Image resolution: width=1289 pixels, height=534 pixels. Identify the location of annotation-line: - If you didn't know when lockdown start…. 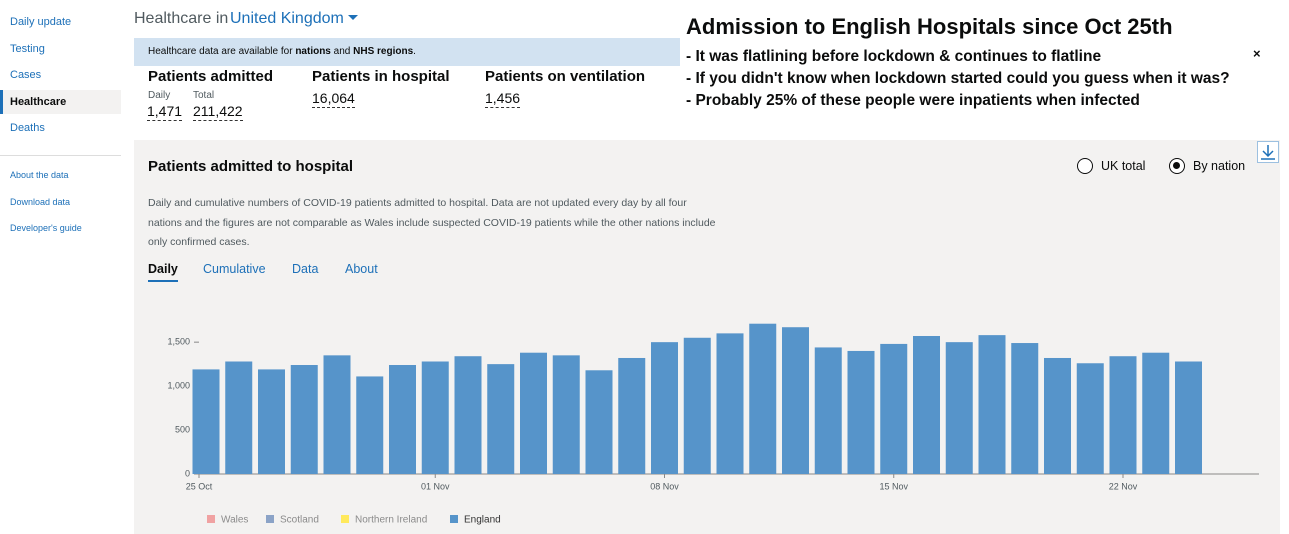
(958, 78).